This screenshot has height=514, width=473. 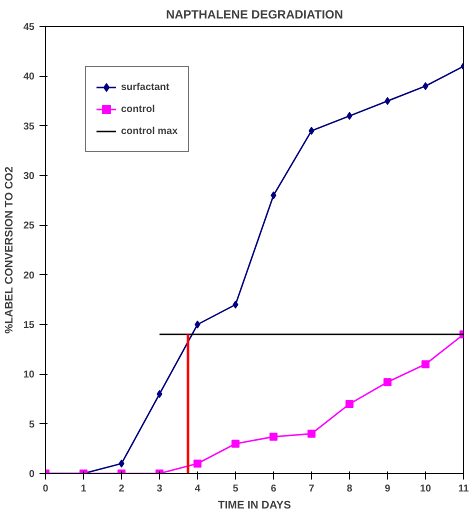 What do you see at coordinates (29, 276) in the screenshot?
I see `y-tick-label: 20` at bounding box center [29, 276].